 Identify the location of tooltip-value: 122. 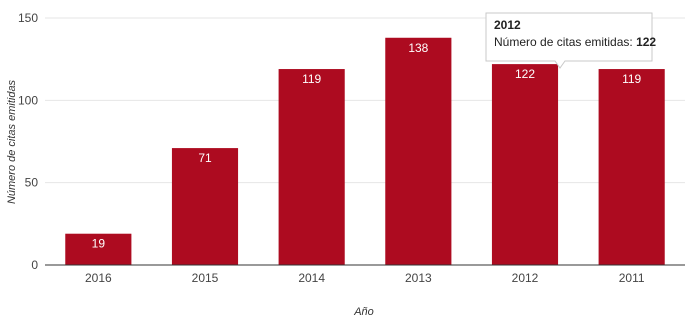
(646, 42).